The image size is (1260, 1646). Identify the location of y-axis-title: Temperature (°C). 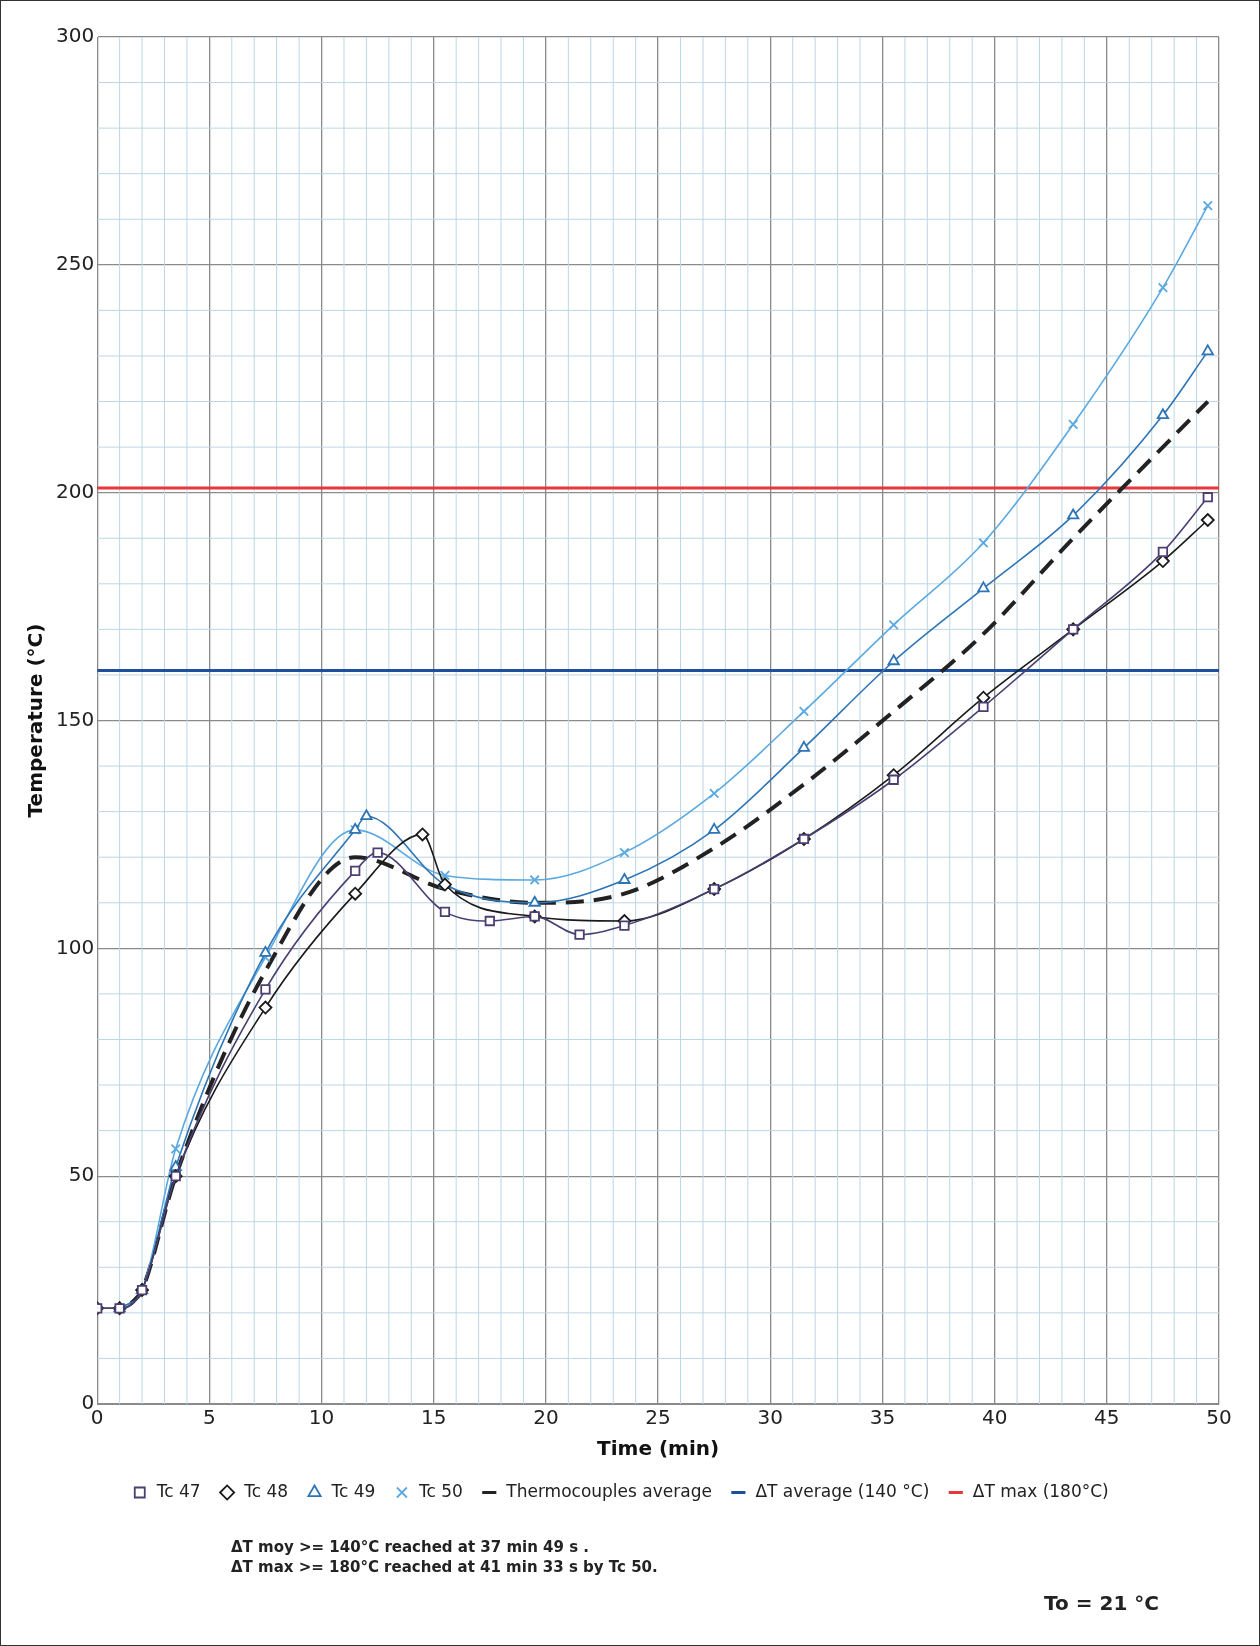
(35, 720).